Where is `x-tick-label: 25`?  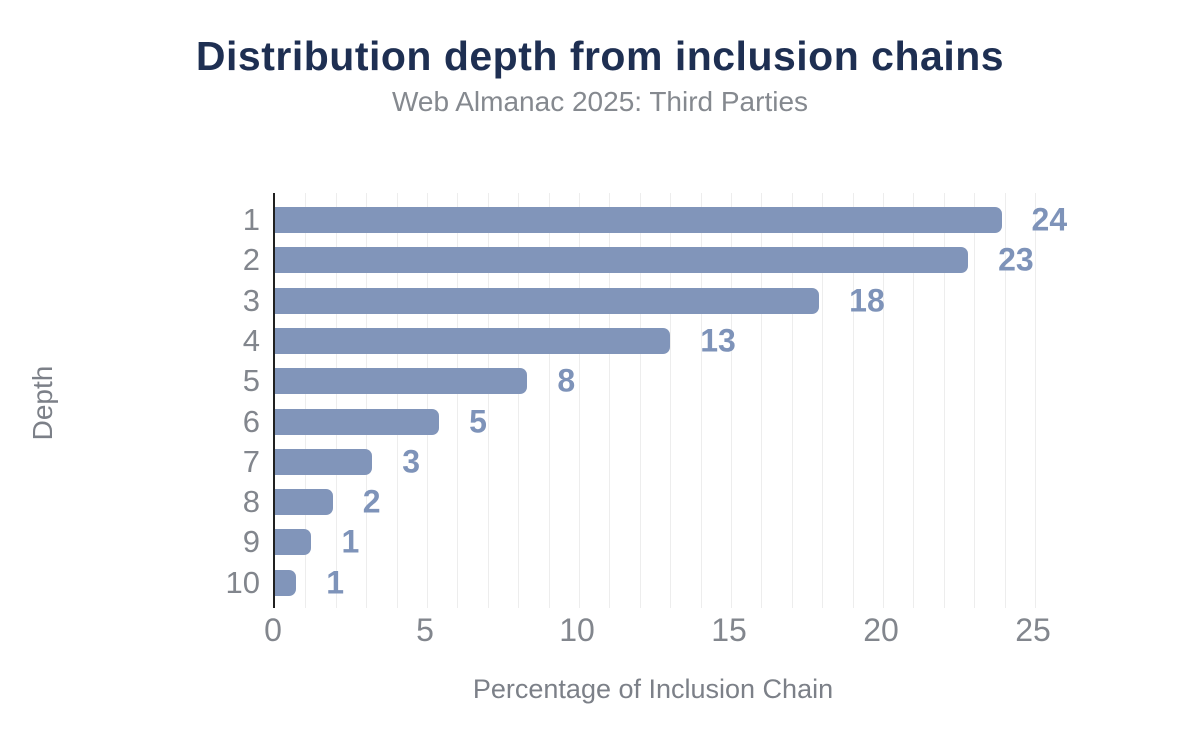 x-tick-label: 25 is located at coordinates (1033, 630).